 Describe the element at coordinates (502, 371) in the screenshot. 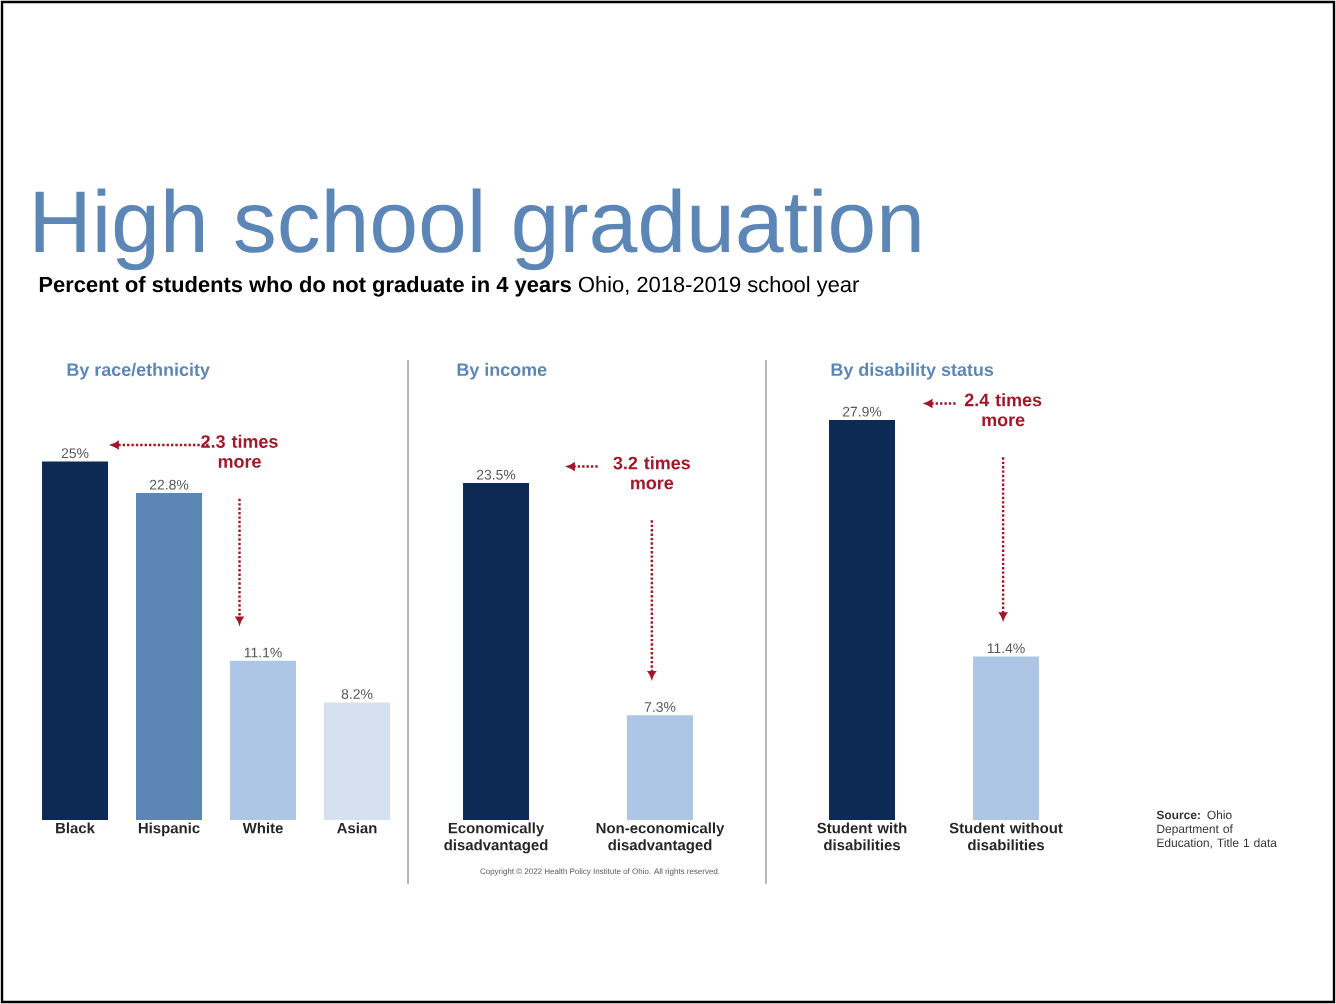

I see `chart-title: By income` at that location.